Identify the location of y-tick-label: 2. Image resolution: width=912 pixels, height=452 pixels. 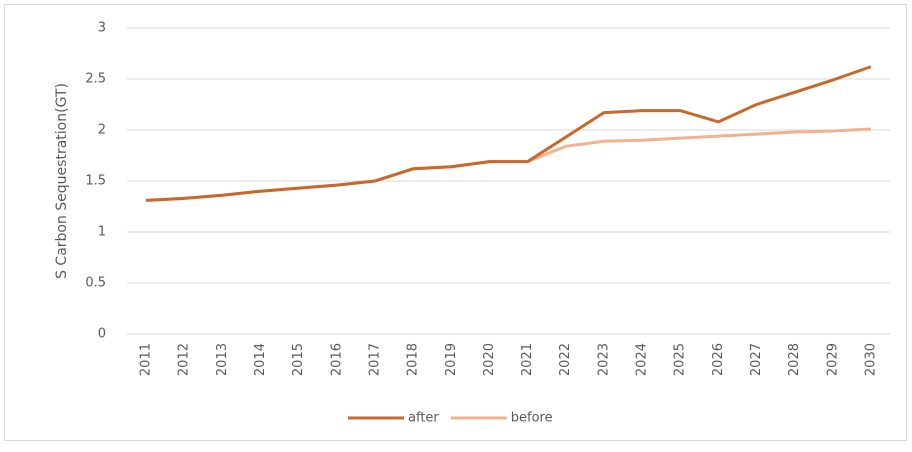
(102, 130).